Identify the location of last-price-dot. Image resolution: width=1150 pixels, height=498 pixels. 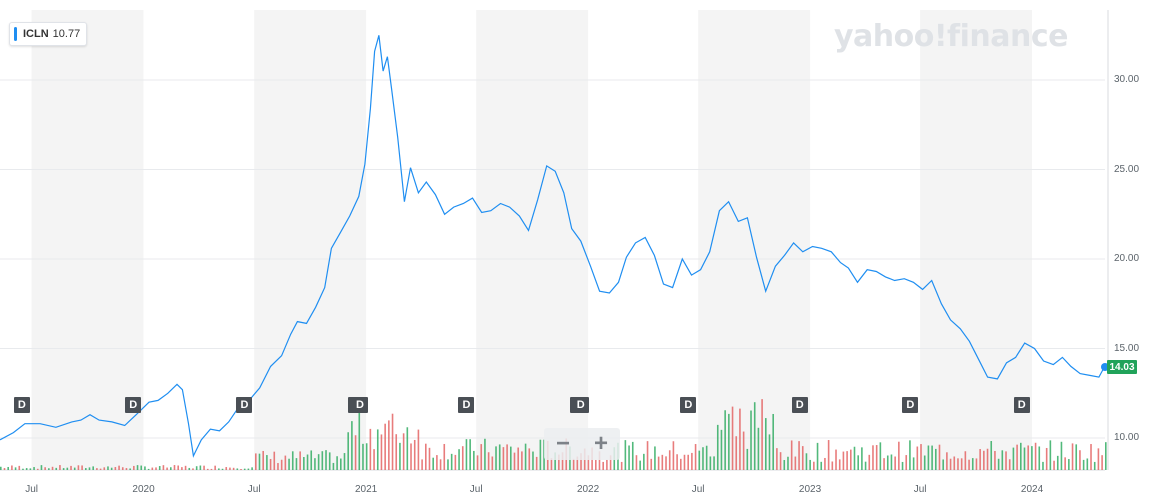
(1105, 367).